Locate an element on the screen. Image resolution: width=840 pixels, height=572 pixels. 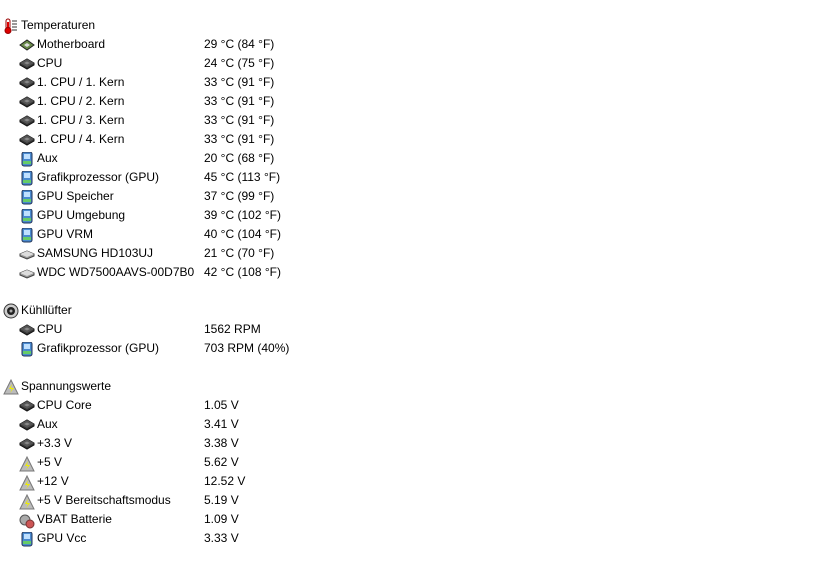
section-header: Spannungswerte is located at coordinates (420, 386).